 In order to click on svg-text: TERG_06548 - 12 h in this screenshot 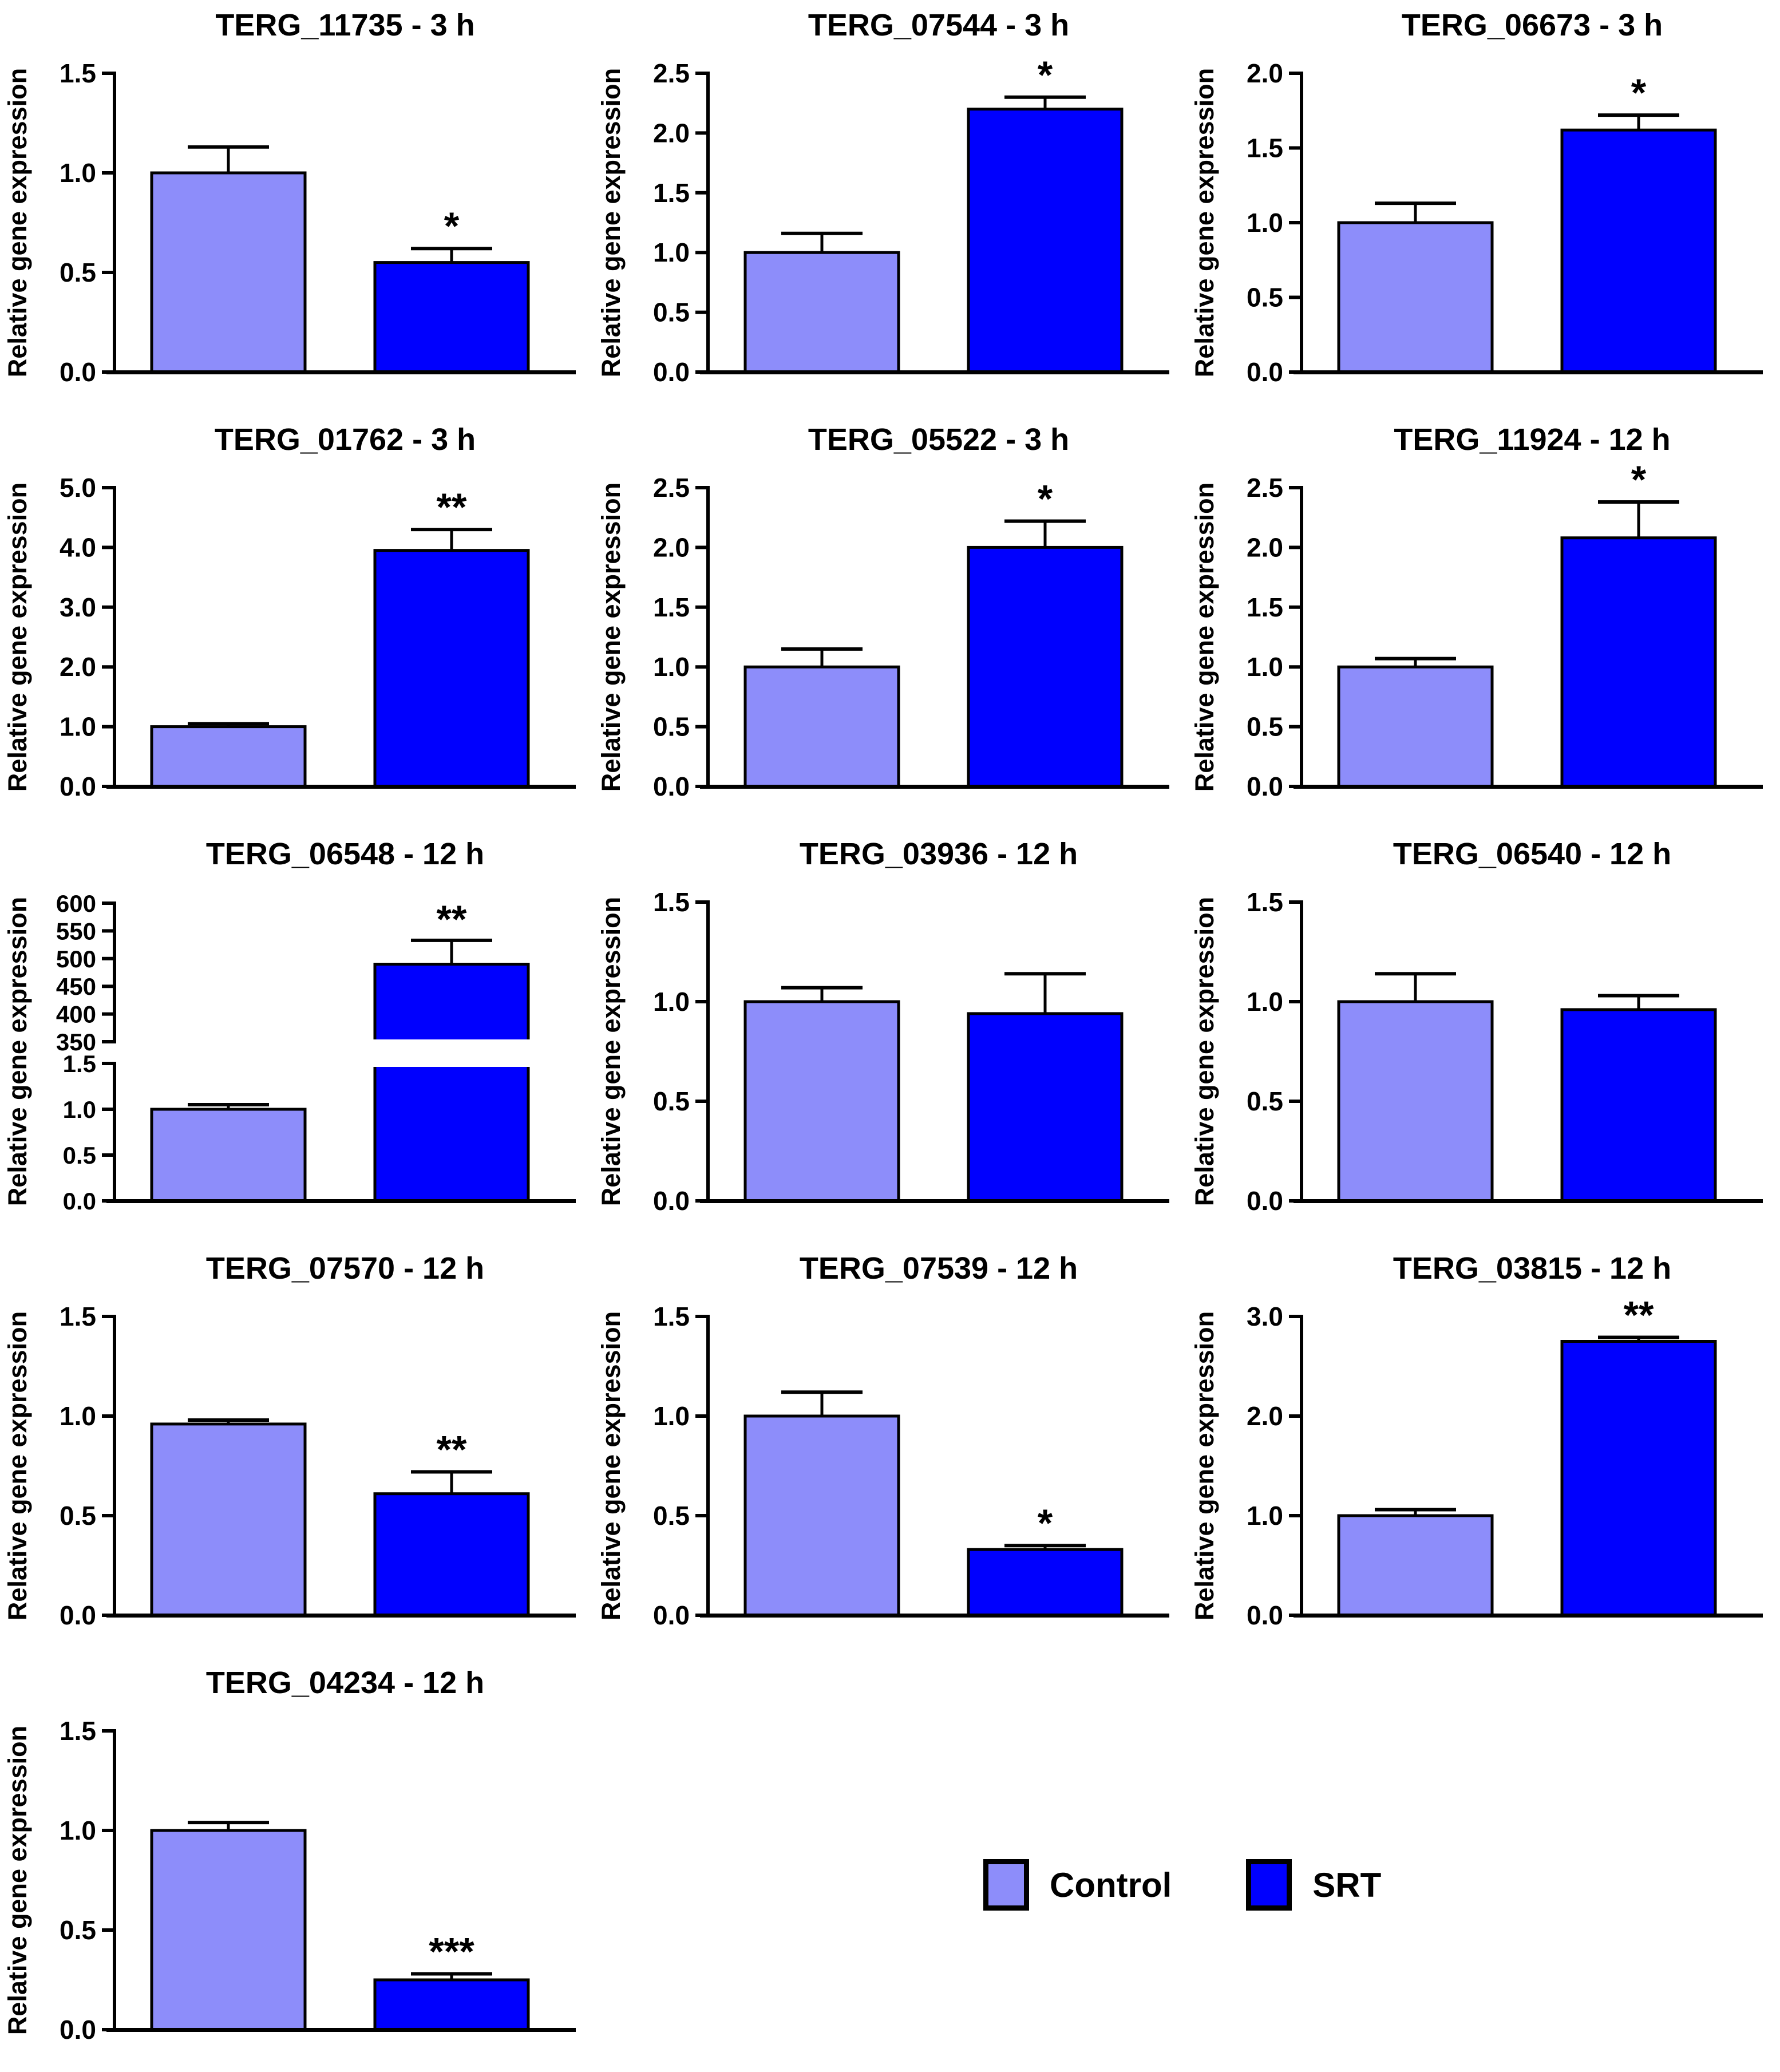, I will do `click(345, 854)`.